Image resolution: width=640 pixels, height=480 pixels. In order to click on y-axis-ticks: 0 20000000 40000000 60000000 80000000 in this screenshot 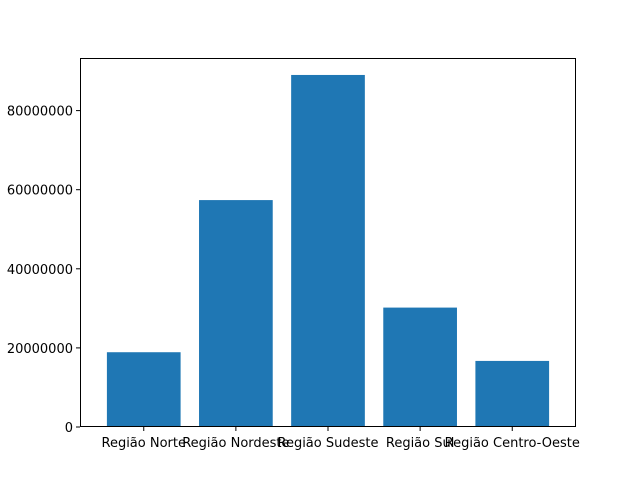, I will do `click(43, 270)`.